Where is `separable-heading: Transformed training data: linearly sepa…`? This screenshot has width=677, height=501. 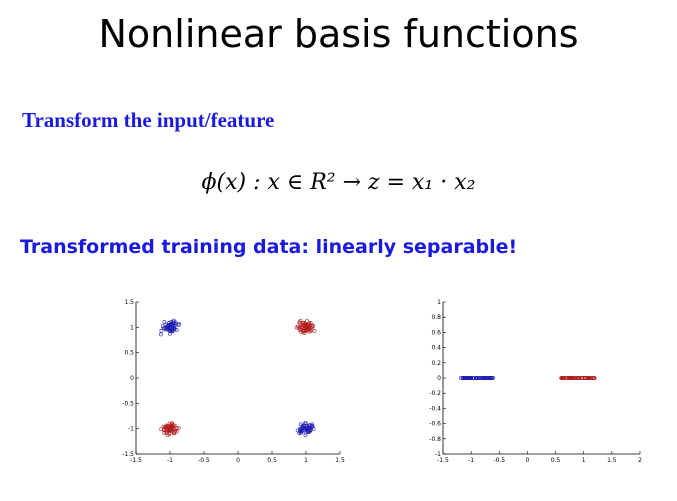 separable-heading: Transformed training data: linearly sepa… is located at coordinates (269, 247).